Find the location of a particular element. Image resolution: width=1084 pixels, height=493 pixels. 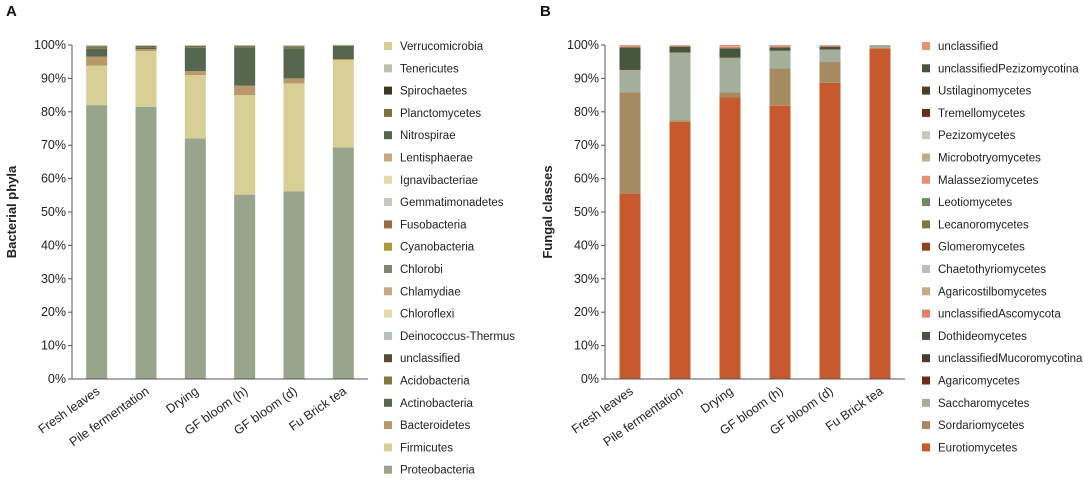

y-tick-label: 30% is located at coordinates (53, 279).